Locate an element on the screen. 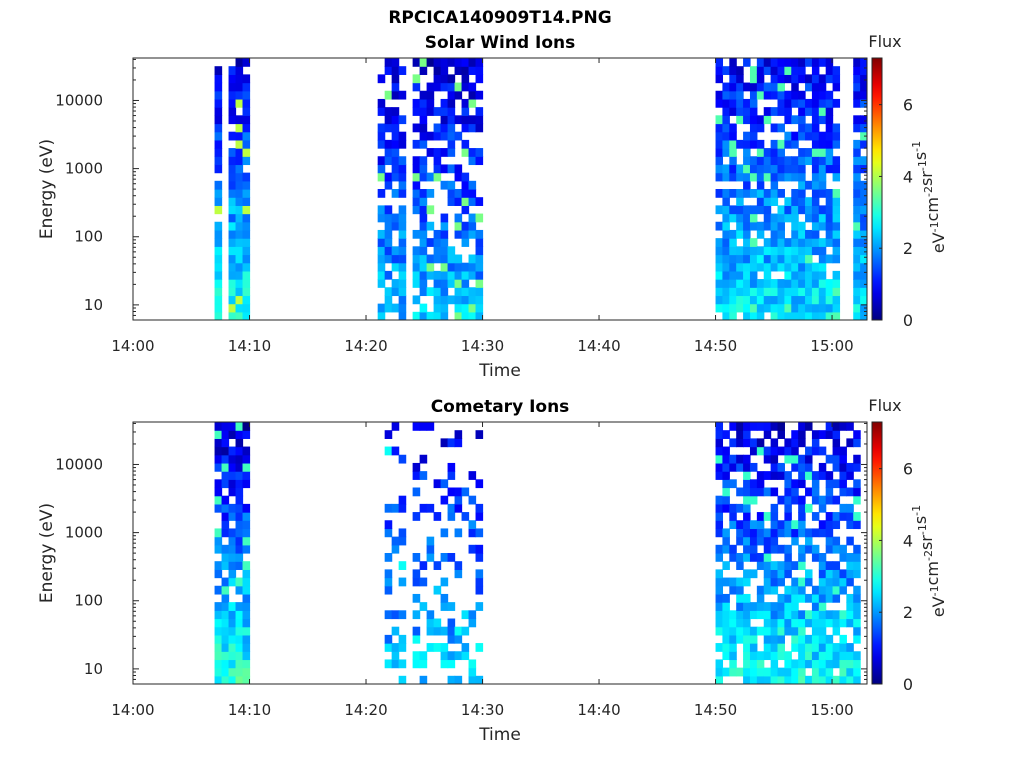 The width and height of the screenshot is (1024, 768). colorbar-tick-label: 4 is located at coordinates (908, 540).